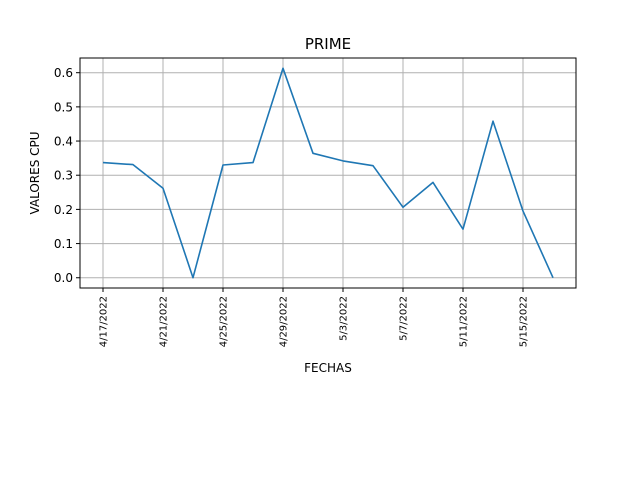  Describe the element at coordinates (328, 44) in the screenshot. I see `chart-title: PRIME` at that location.